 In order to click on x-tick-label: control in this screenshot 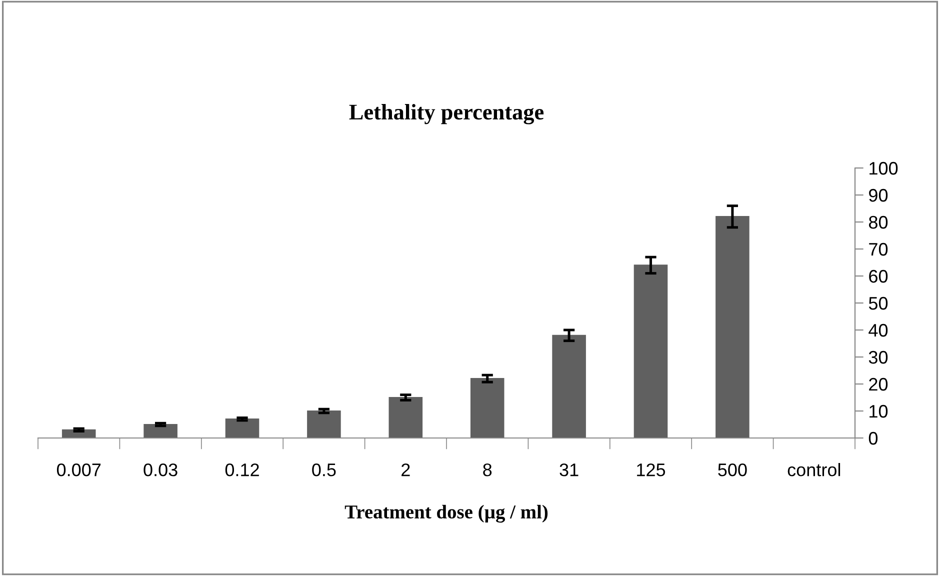, I will do `click(814, 469)`.